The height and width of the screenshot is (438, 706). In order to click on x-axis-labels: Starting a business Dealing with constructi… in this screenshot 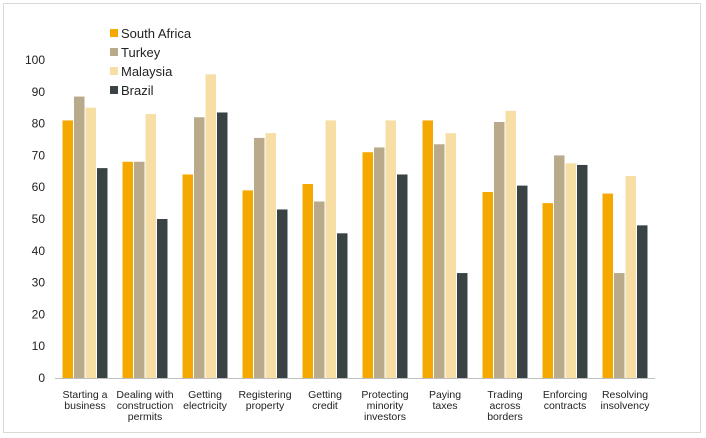, I will do `click(357, 406)`.